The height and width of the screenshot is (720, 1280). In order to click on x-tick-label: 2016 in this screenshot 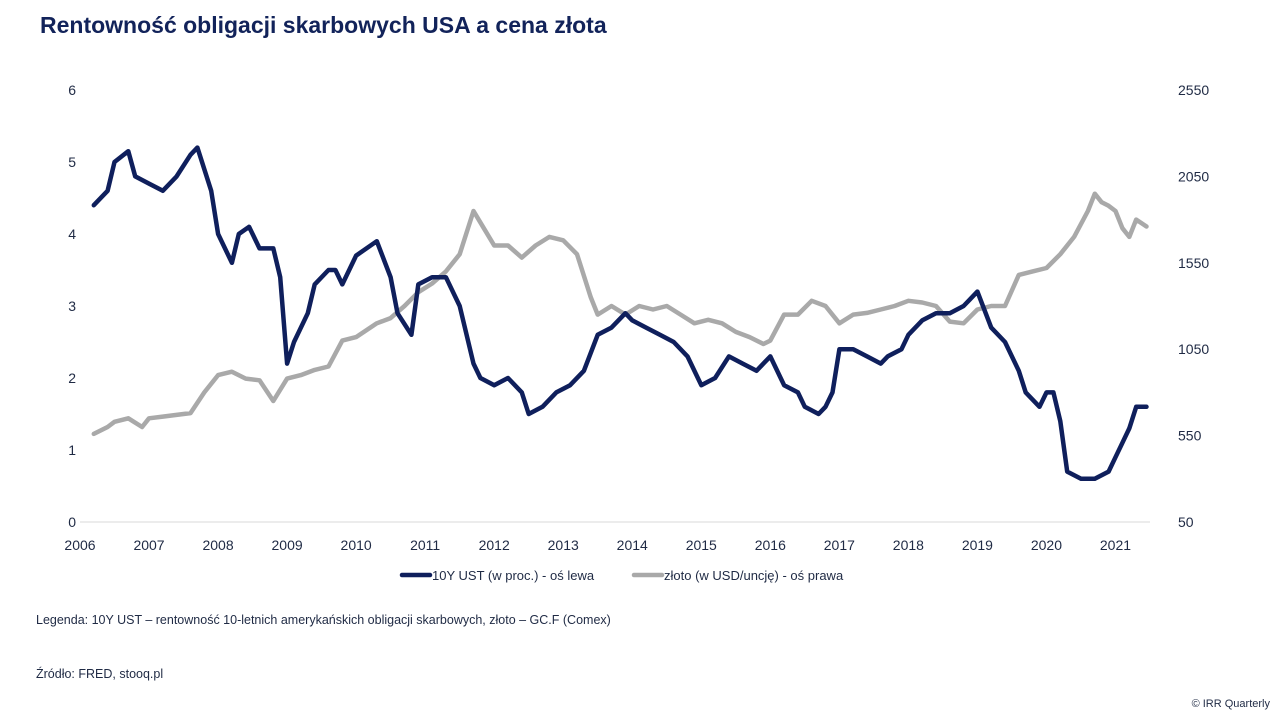, I will do `click(770, 545)`.